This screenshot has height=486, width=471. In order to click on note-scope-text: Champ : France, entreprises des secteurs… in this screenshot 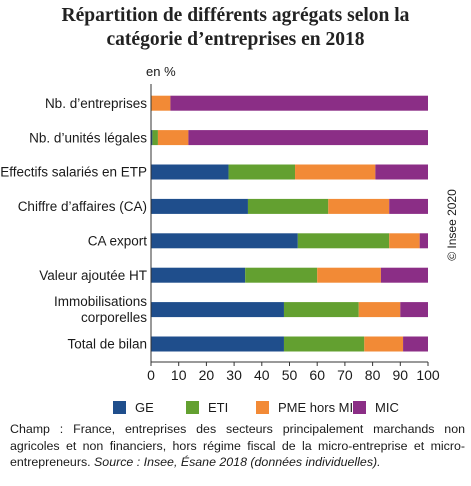, I will do `click(237, 445)`.